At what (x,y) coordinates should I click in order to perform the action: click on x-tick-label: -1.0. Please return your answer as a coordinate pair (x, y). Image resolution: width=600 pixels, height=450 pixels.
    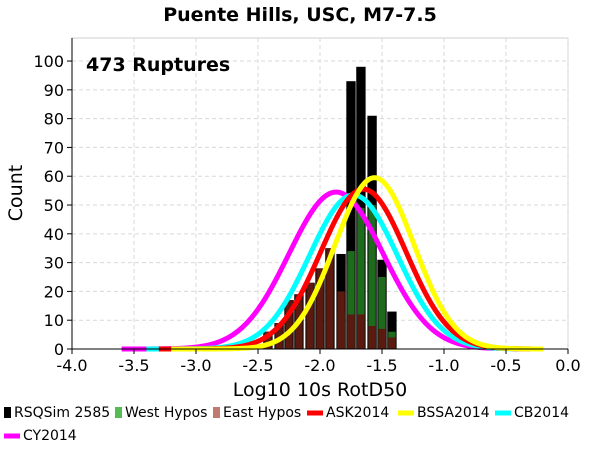
    Looking at the image, I should click on (443, 365).